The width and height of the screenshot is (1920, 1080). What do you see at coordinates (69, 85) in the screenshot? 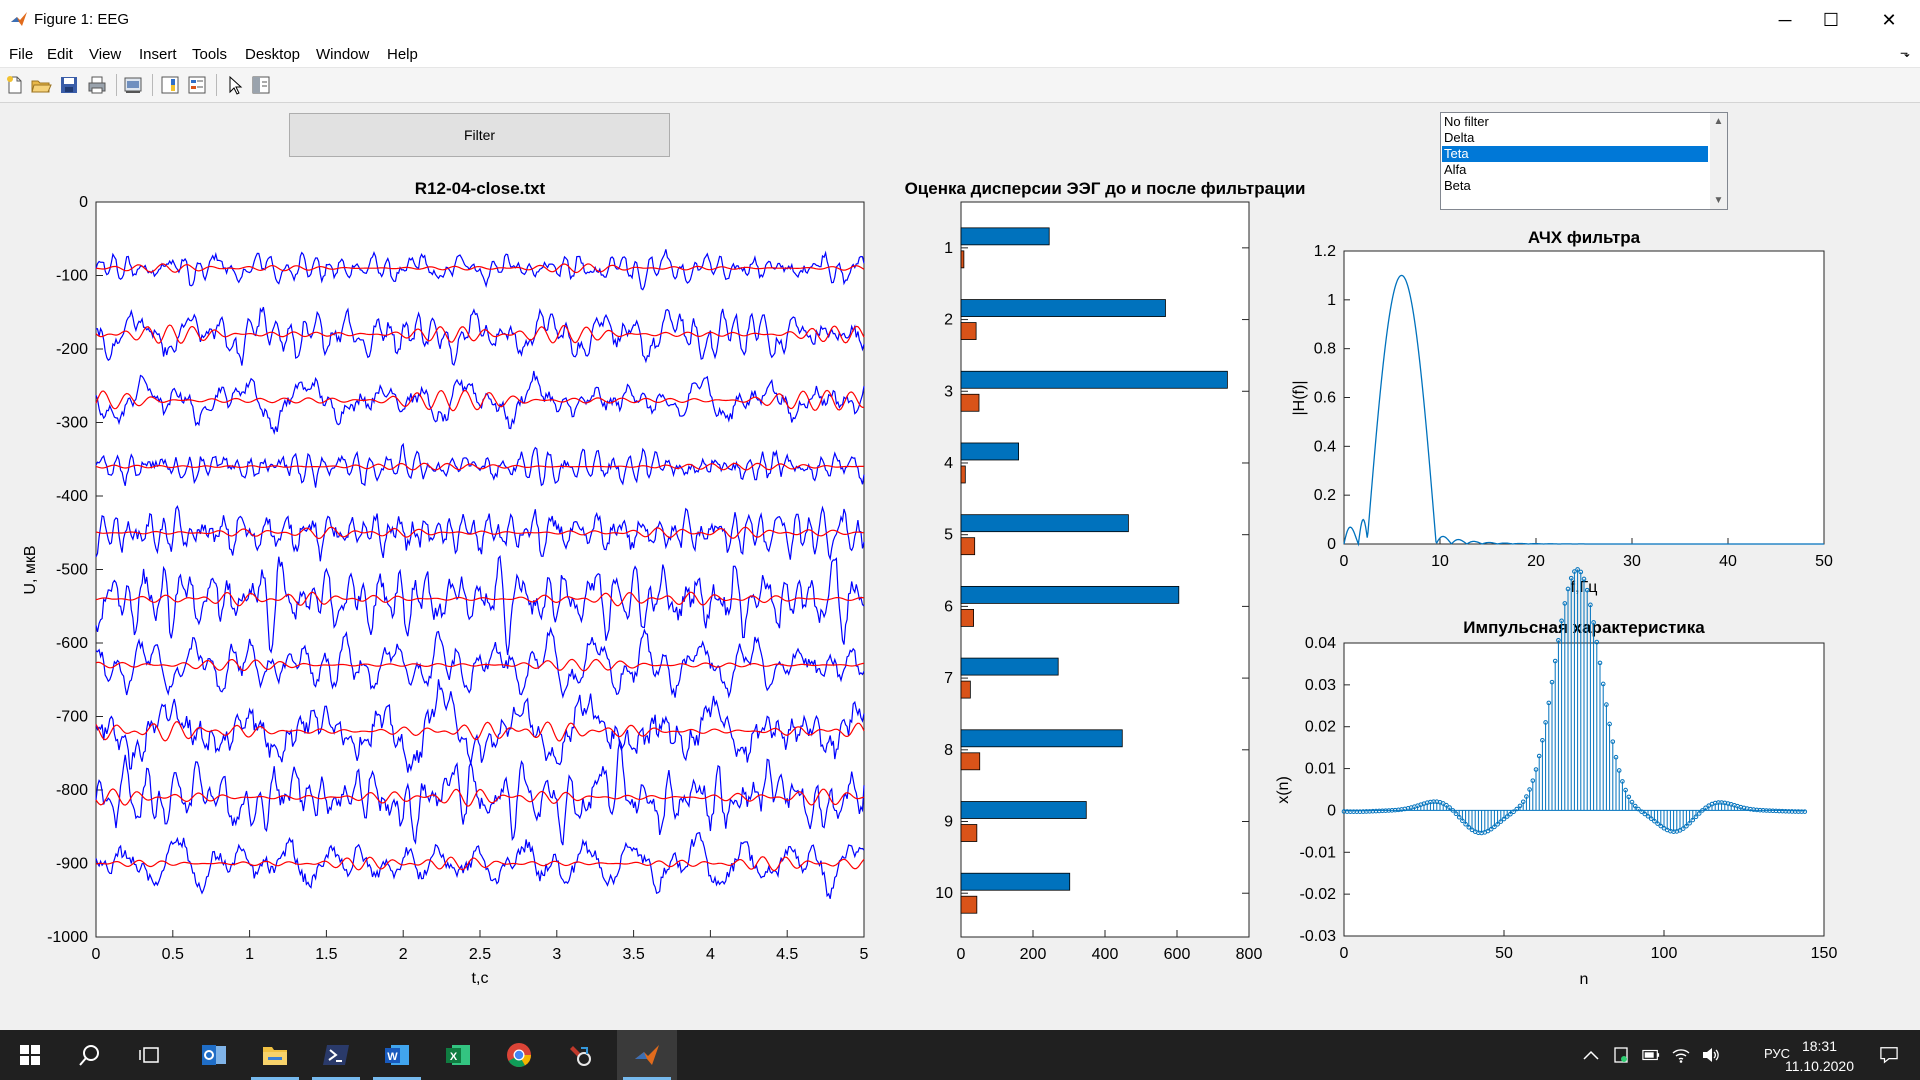
I see `save-icon` at bounding box center [69, 85].